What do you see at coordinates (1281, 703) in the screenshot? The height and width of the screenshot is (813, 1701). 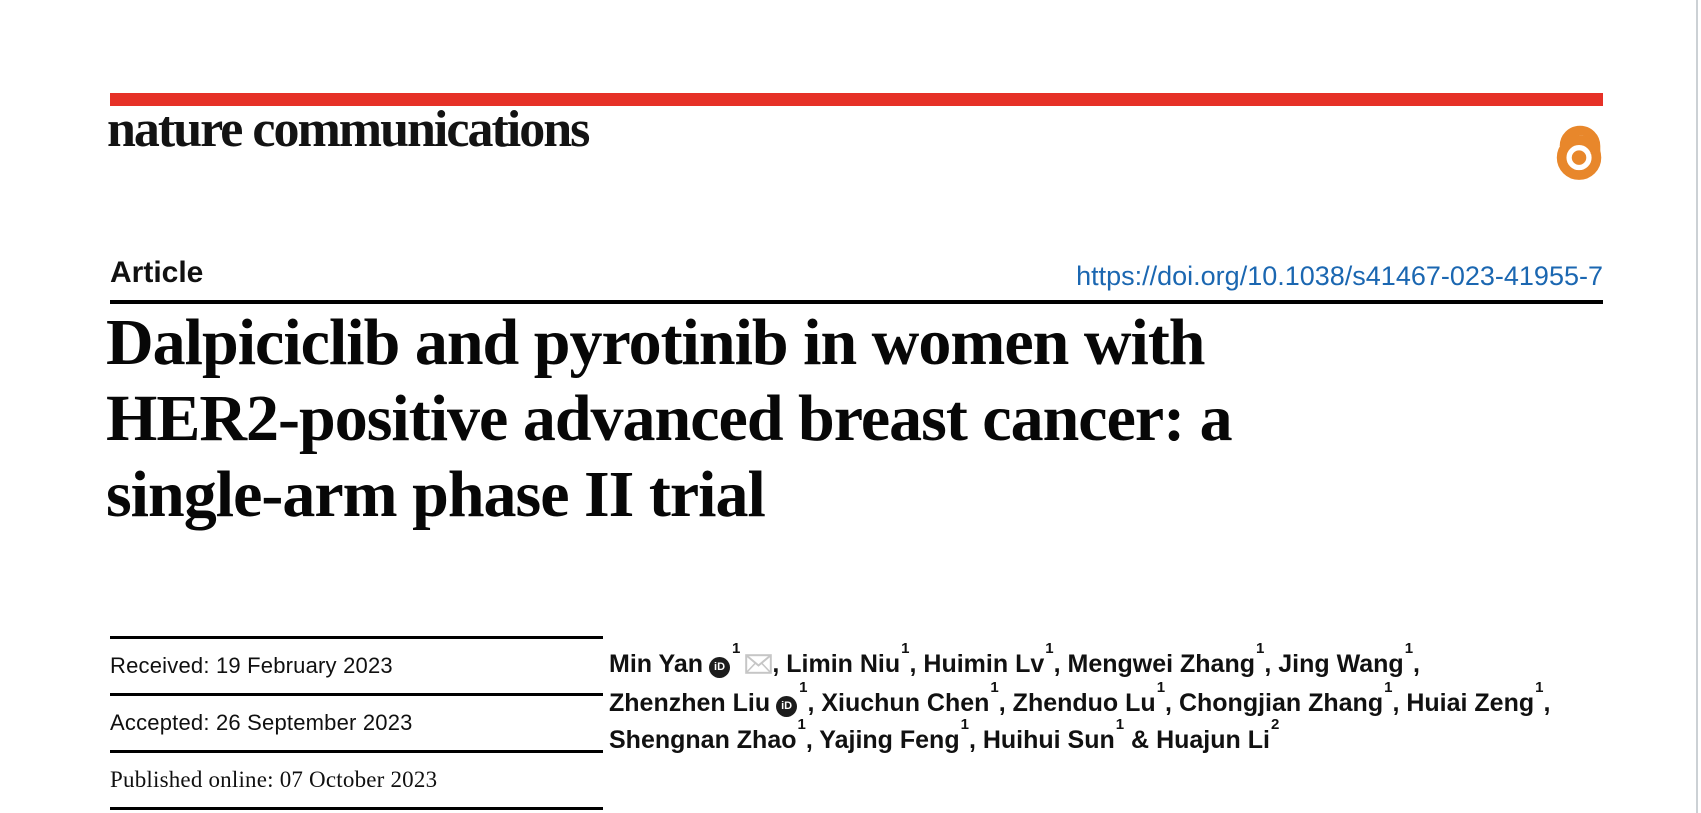 I see `author-name: Chongjian Zhang` at bounding box center [1281, 703].